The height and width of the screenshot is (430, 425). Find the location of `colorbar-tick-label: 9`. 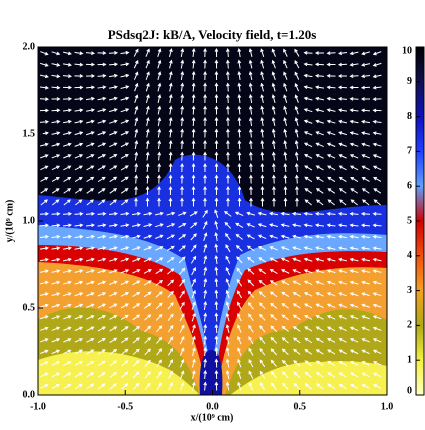

colorbar-tick-label: 9 is located at coordinates (409, 81).